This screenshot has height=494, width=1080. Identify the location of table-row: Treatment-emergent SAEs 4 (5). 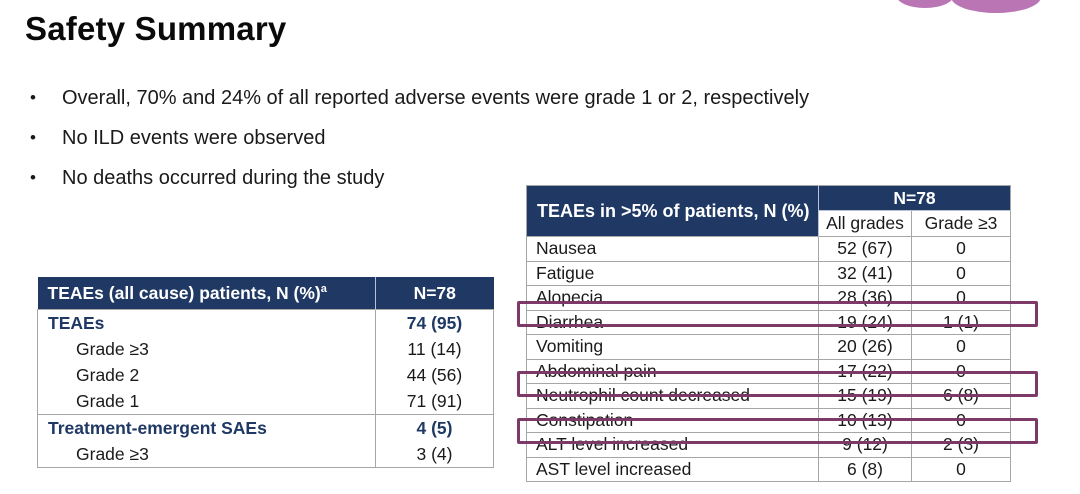
(265, 427).